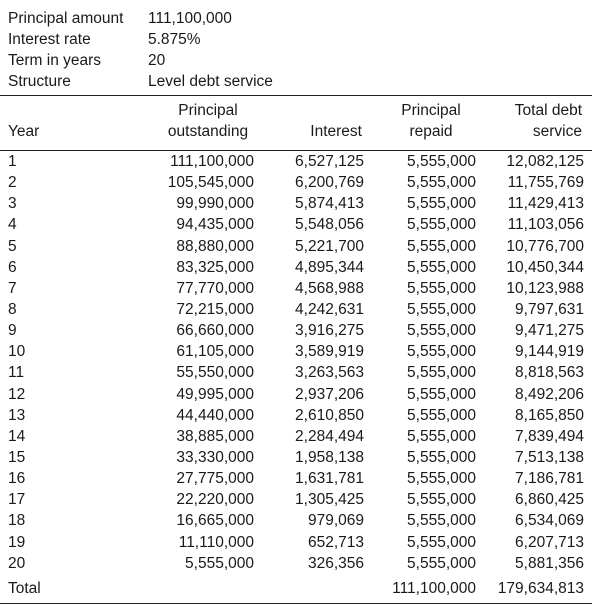  What do you see at coordinates (215, 394) in the screenshot?
I see `principal-outstanding-cell: 49,995,000` at bounding box center [215, 394].